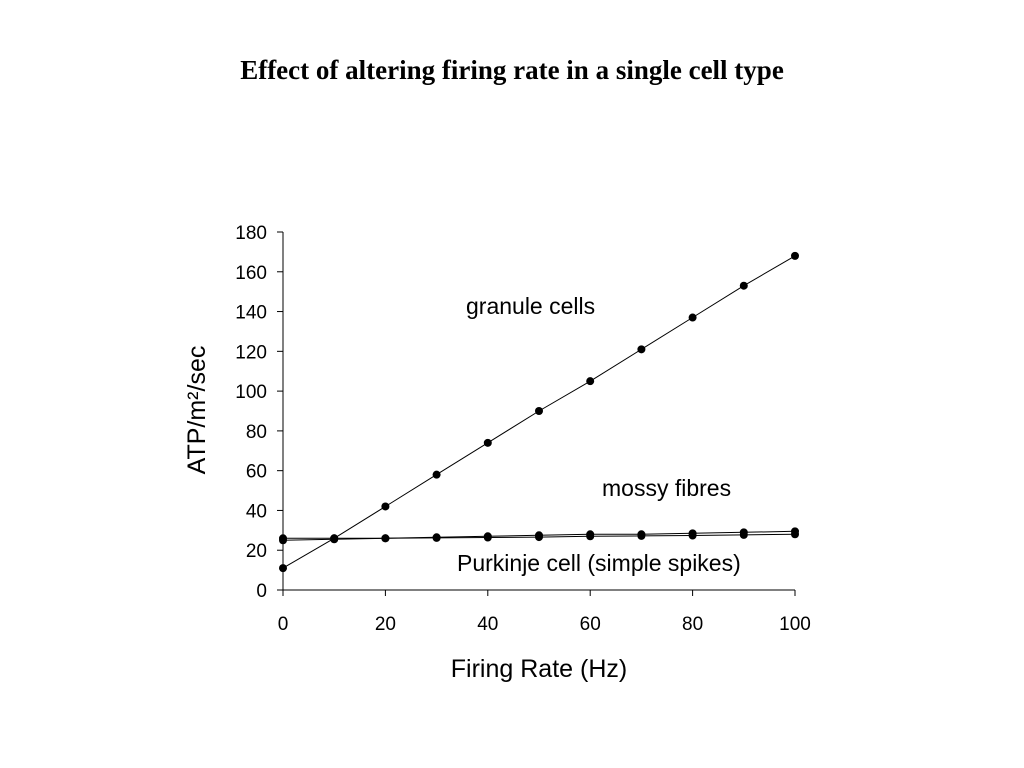  What do you see at coordinates (590, 624) in the screenshot?
I see `x-tick-label: 60` at bounding box center [590, 624].